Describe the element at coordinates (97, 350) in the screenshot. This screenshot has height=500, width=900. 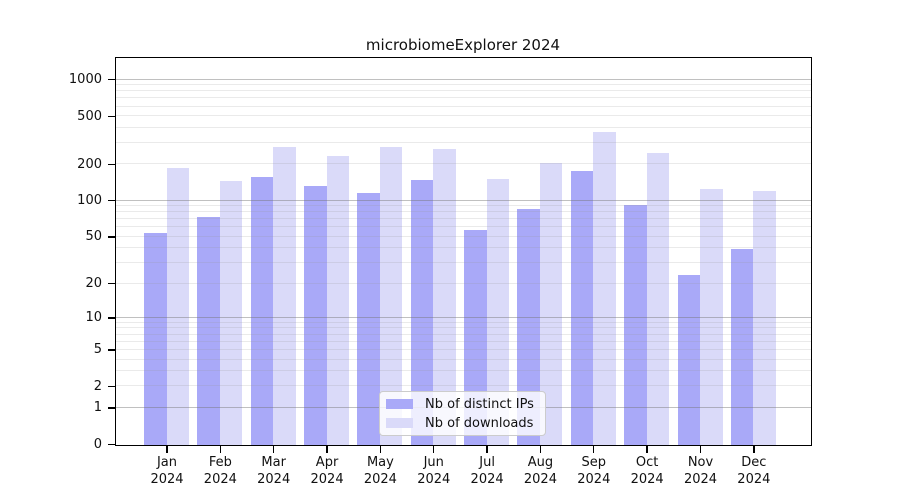
I see `y-tick-label: 5` at that location.